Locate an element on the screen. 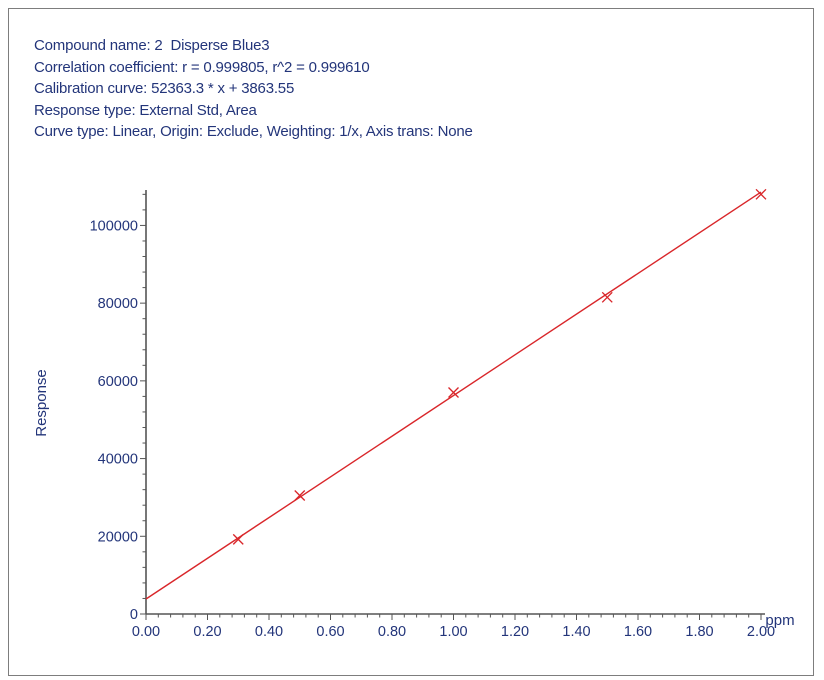  compound-name-text: Compound name: 2 Disperse Blue3 is located at coordinates (152, 45).